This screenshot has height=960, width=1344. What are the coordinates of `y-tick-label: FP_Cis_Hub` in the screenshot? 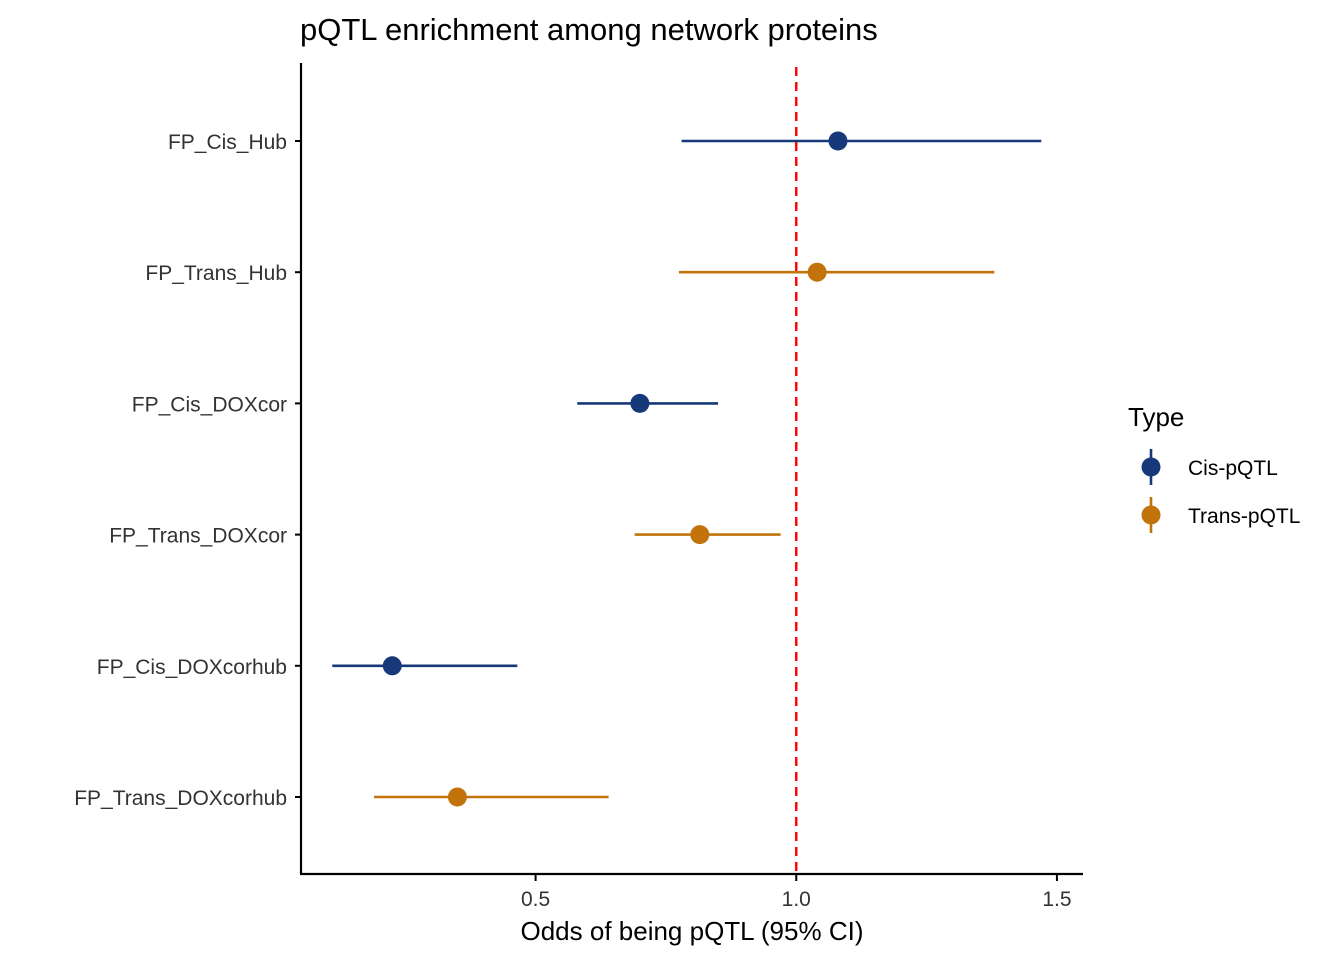 It's located at (227, 142).